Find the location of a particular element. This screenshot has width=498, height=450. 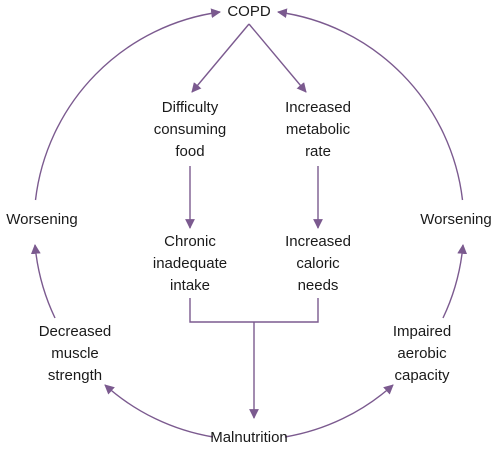

node-label: inadequate is located at coordinates (190, 263).